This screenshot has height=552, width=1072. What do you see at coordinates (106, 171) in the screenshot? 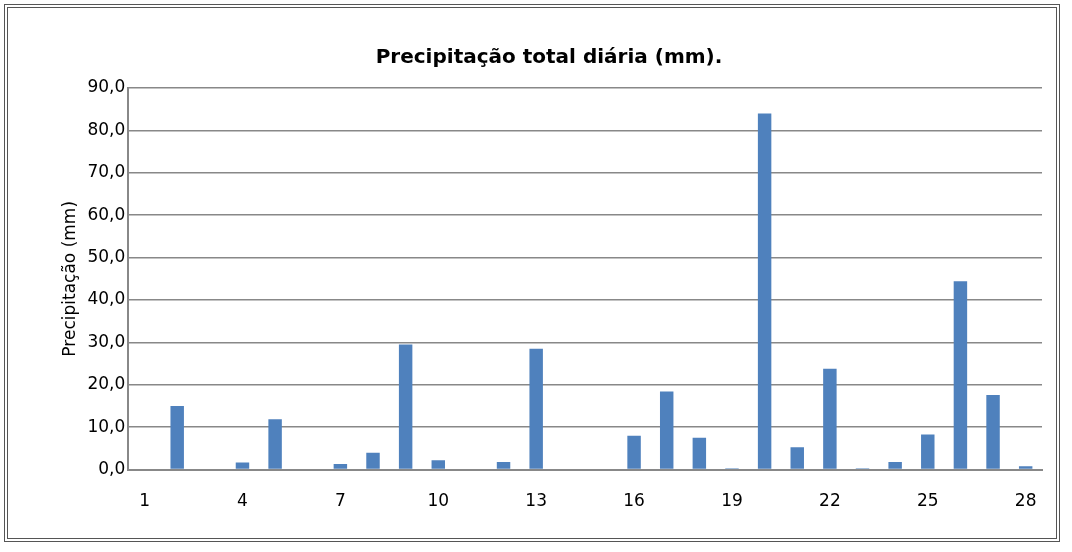
I see `y-tick-label: 70,0` at bounding box center [106, 171].